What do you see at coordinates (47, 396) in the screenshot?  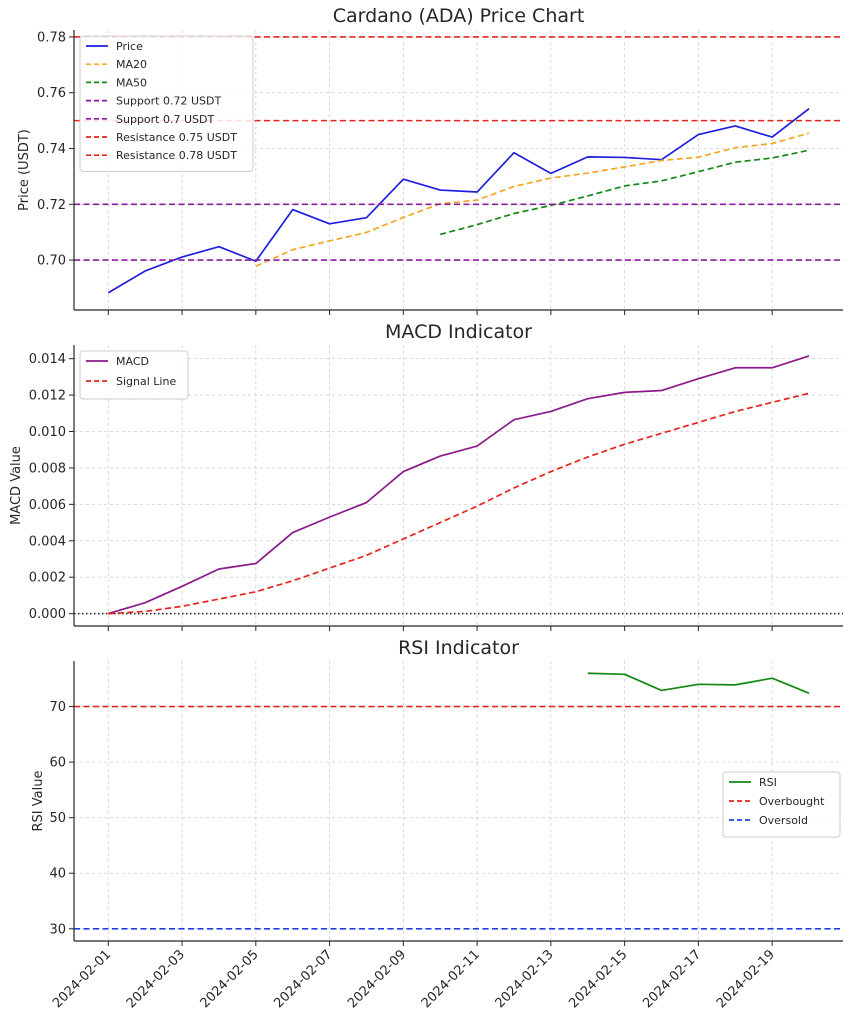 I see `y-tick-label: 0.012` at bounding box center [47, 396].